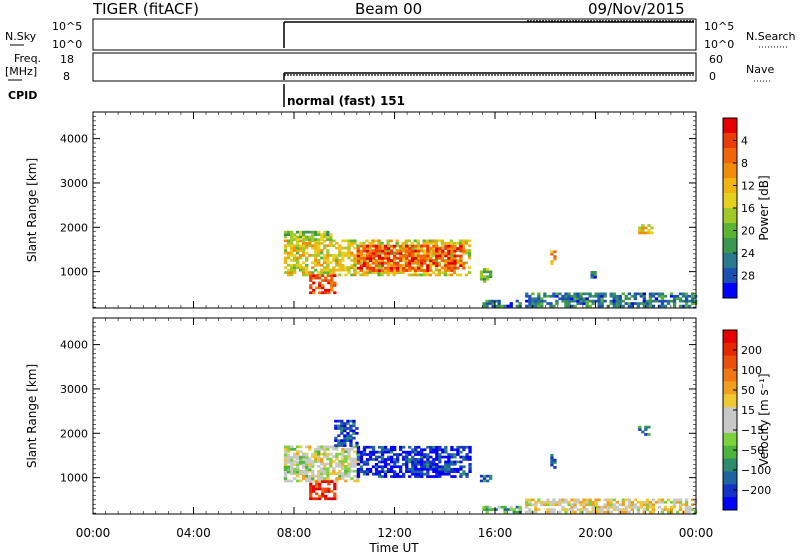 The height and width of the screenshot is (554, 800). Describe the element at coordinates (730, 362) in the screenshot. I see `velocity-colorbar-segment` at that location.